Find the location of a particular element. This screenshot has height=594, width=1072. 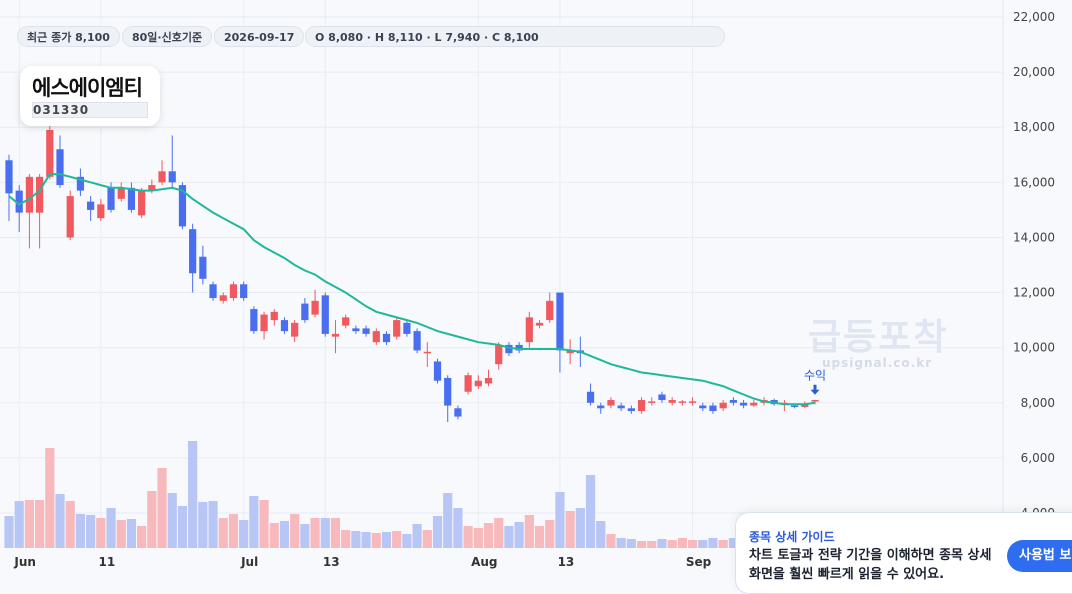

y-tick-label: 20,000 is located at coordinates (1034, 72).